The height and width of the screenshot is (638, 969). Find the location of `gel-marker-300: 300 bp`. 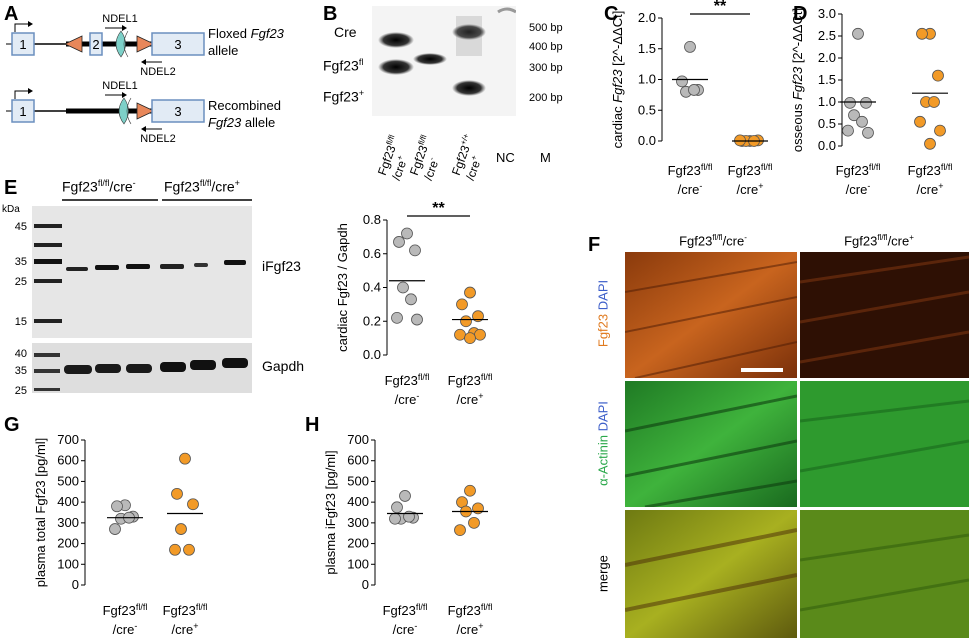

gel-marker-300: 300 bp is located at coordinates (546, 68).